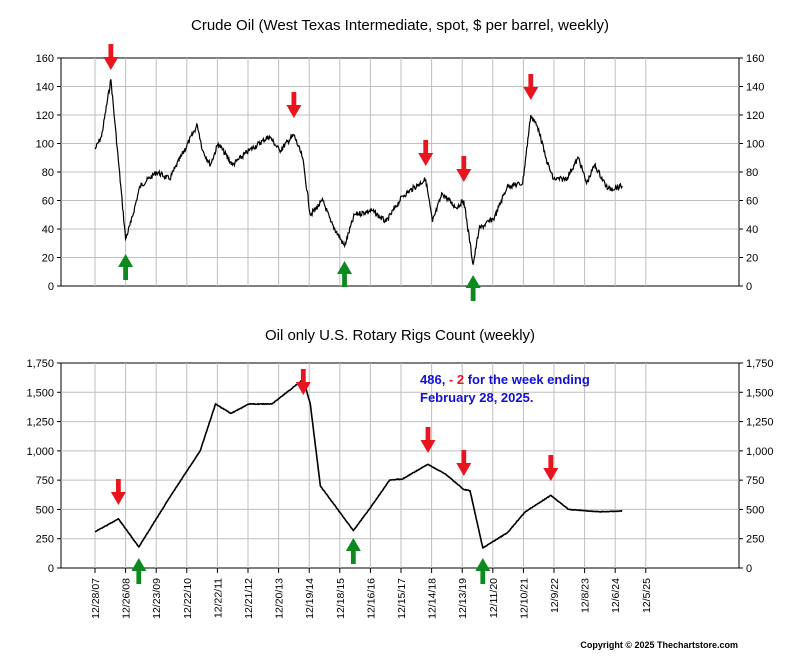 The width and height of the screenshot is (800, 660). Describe the element at coordinates (40, 364) in the screenshot. I see `y-tick-label: 1,750` at that location.